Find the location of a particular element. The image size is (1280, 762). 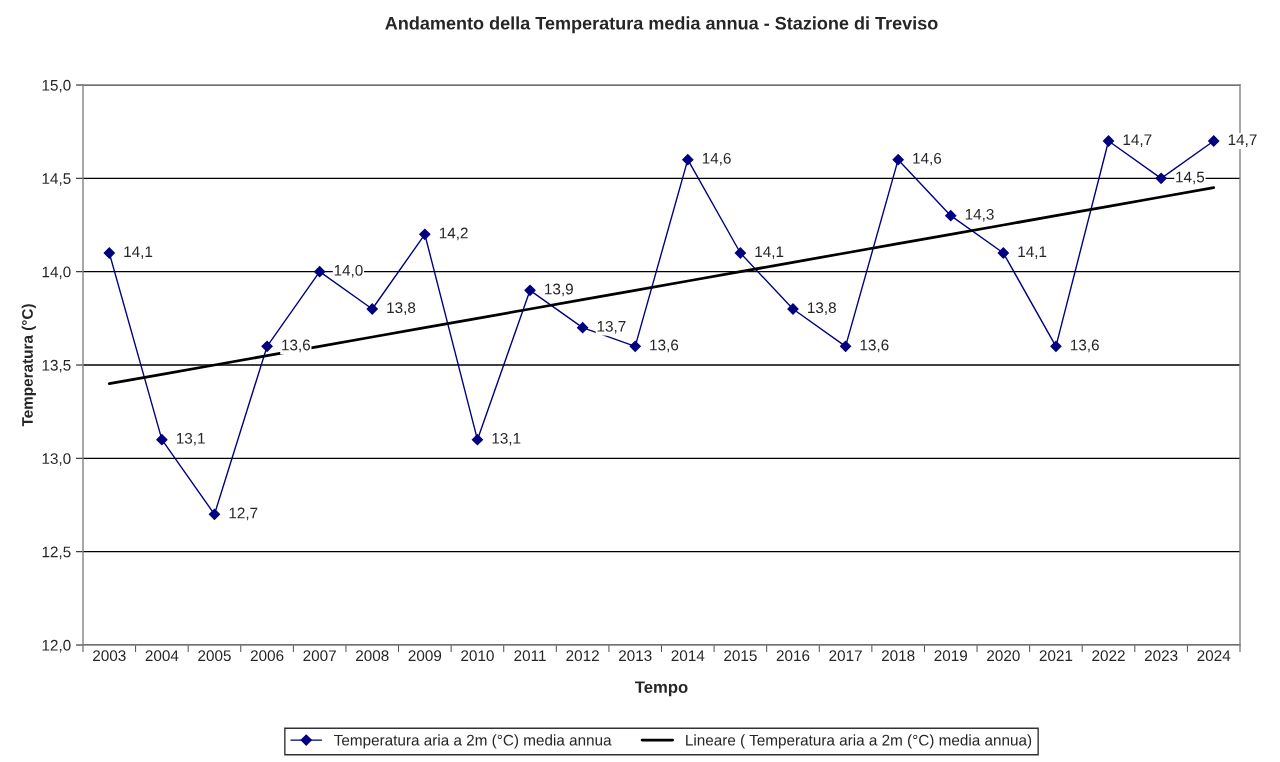

data-label: 14,0 is located at coordinates (348, 271).